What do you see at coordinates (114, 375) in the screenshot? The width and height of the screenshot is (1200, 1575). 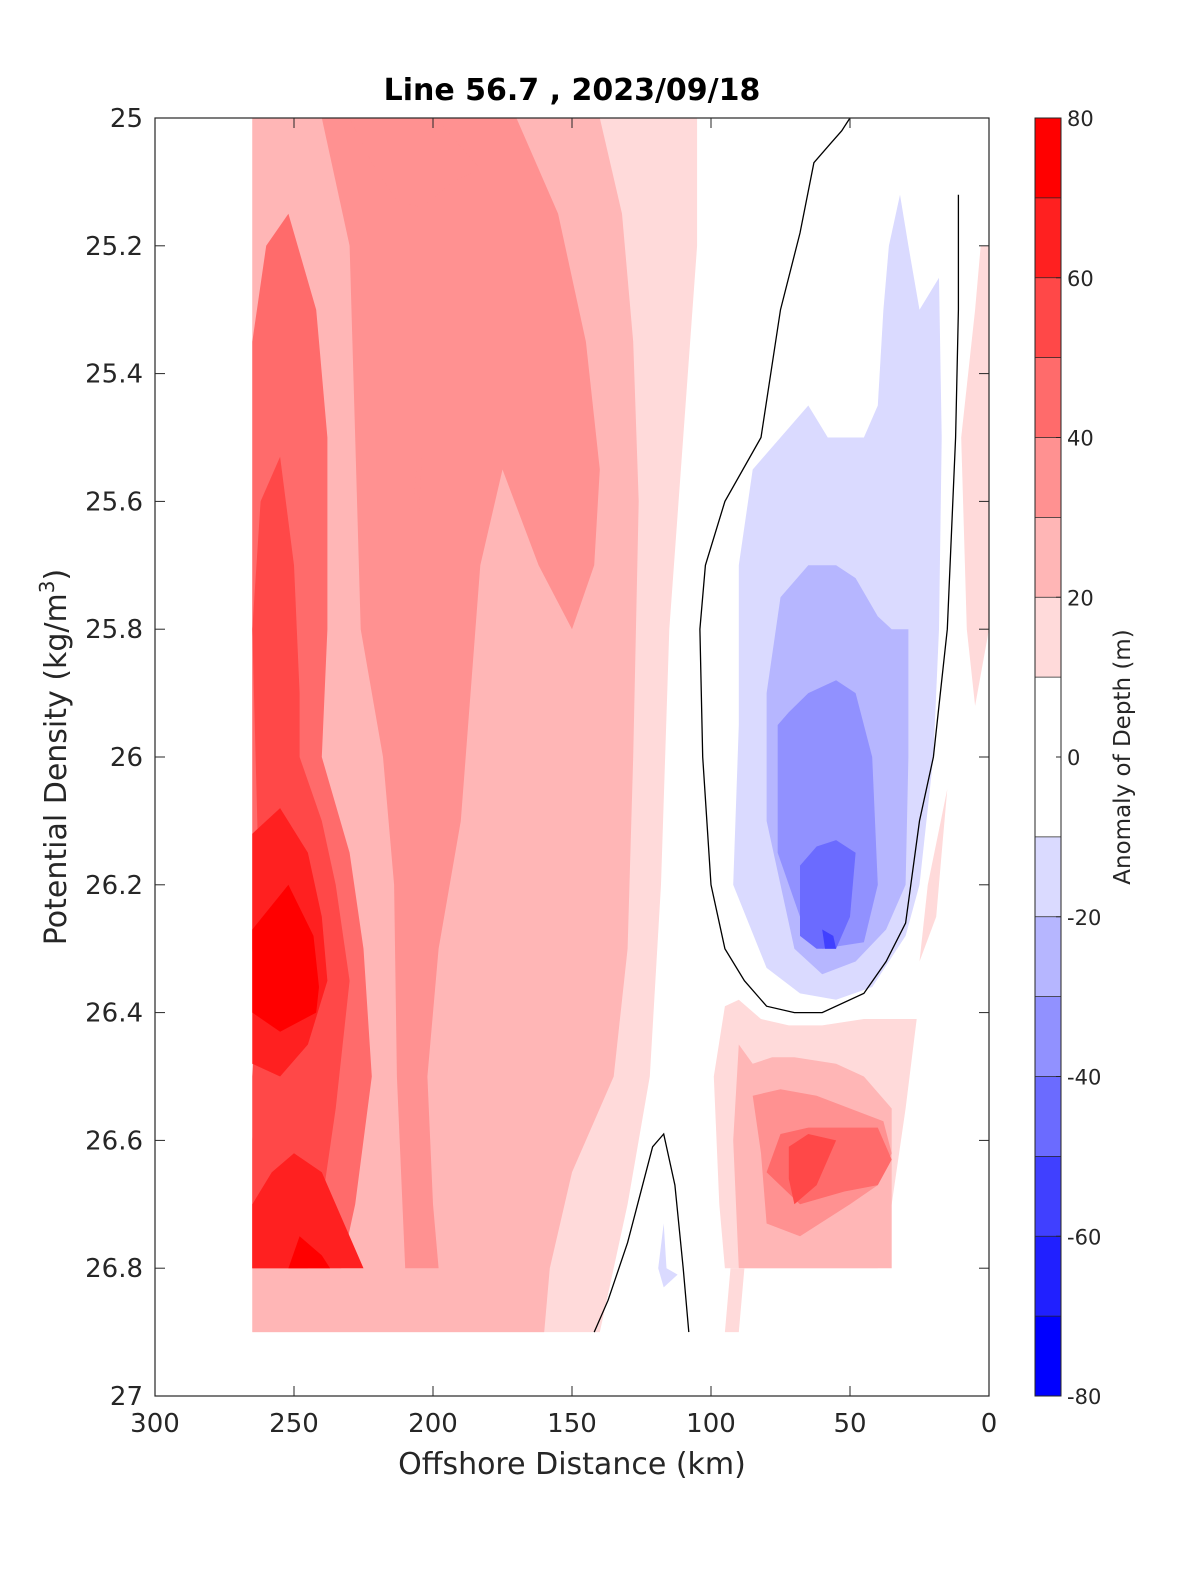 I see `y-tick-label: 25.4` at bounding box center [114, 375].